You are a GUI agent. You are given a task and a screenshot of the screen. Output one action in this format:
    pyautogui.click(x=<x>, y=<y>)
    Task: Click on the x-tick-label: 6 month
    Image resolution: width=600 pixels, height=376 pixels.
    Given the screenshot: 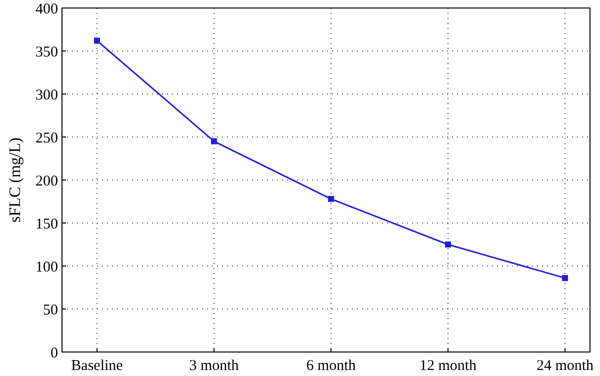 What is the action you would take?
    pyautogui.click(x=331, y=366)
    